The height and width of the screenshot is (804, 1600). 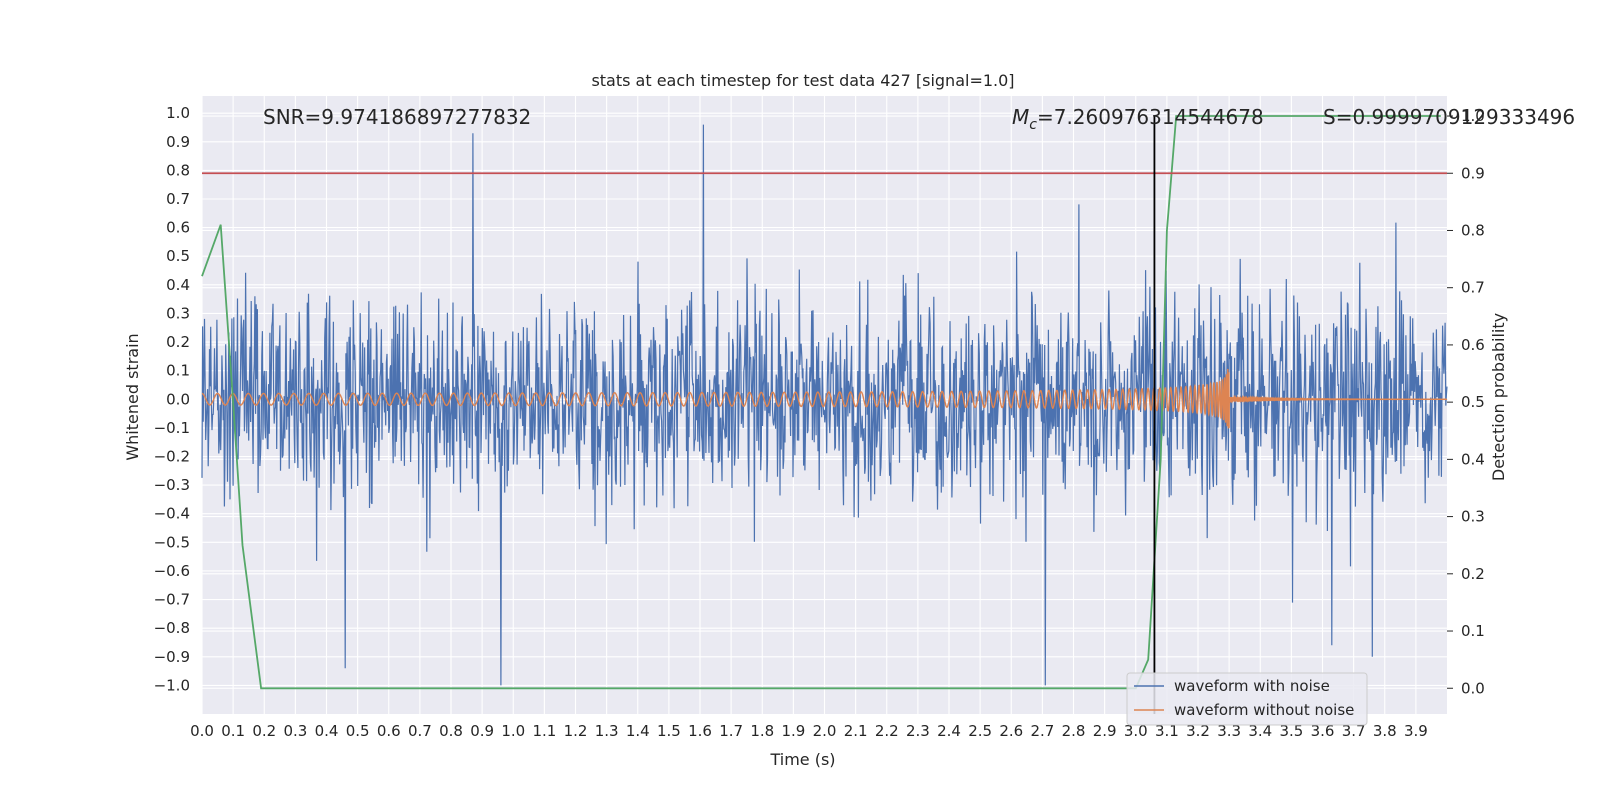 What do you see at coordinates (482, 731) in the screenshot?
I see `x-tick-label: 0.9` at bounding box center [482, 731].